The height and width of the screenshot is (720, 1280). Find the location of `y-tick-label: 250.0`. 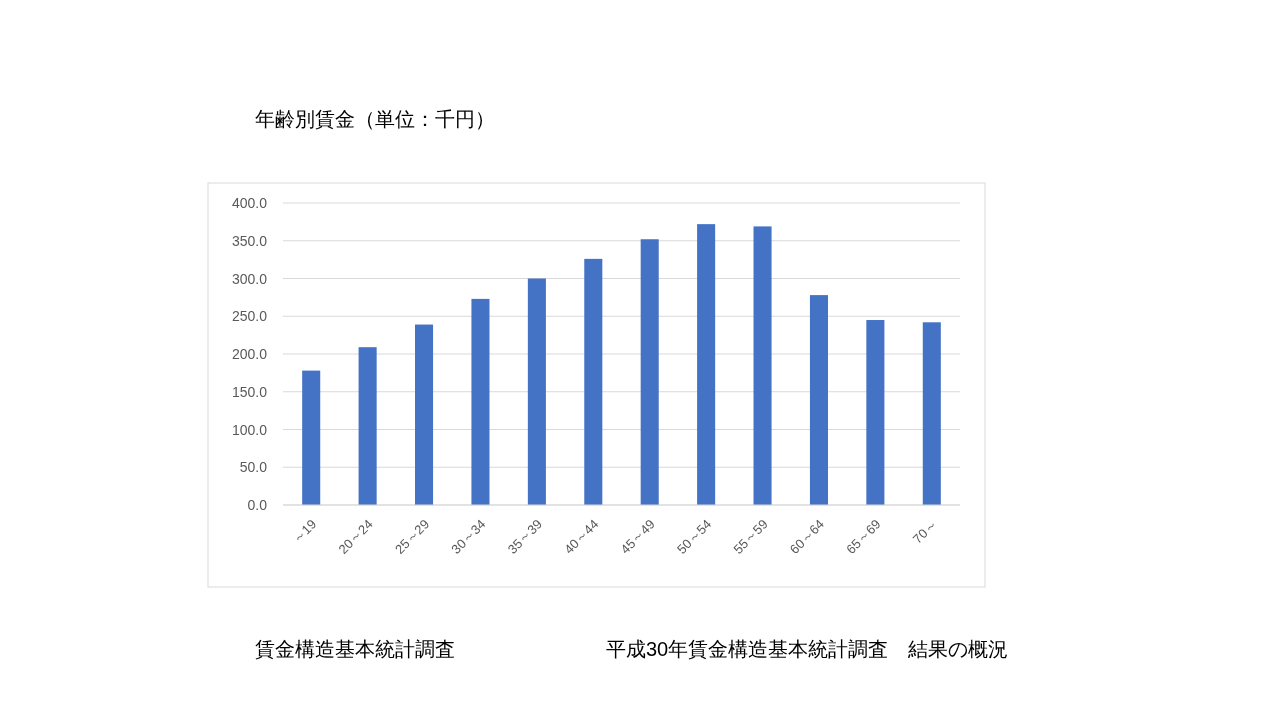

y-tick-label: 250.0 is located at coordinates (249, 316).